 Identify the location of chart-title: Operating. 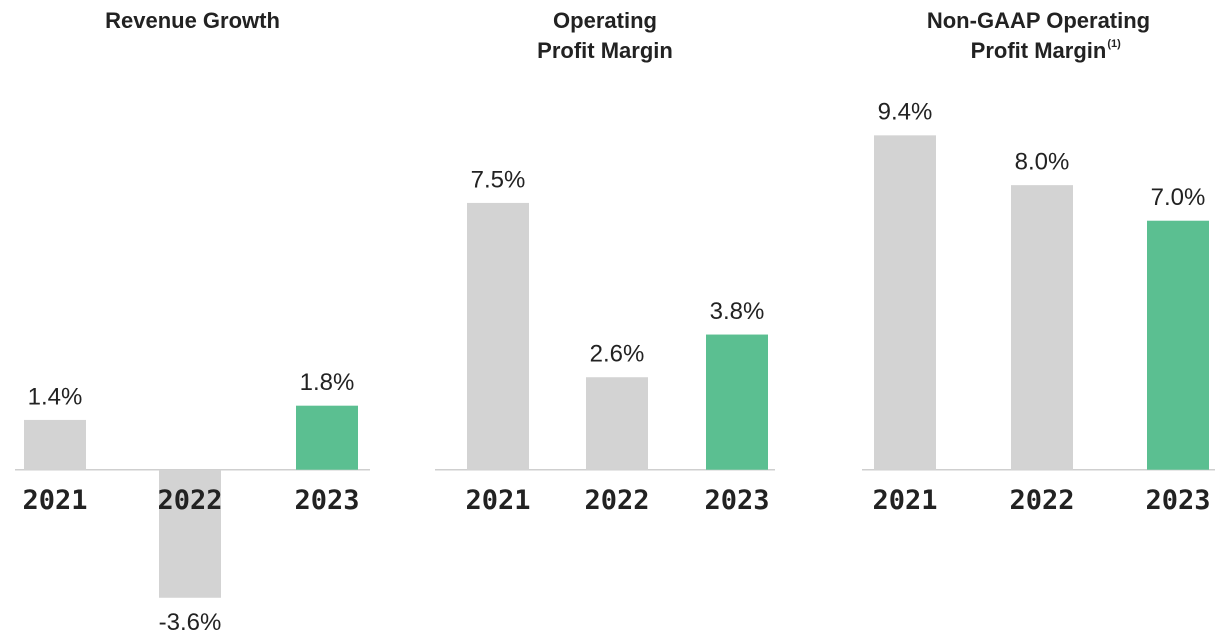
(605, 20).